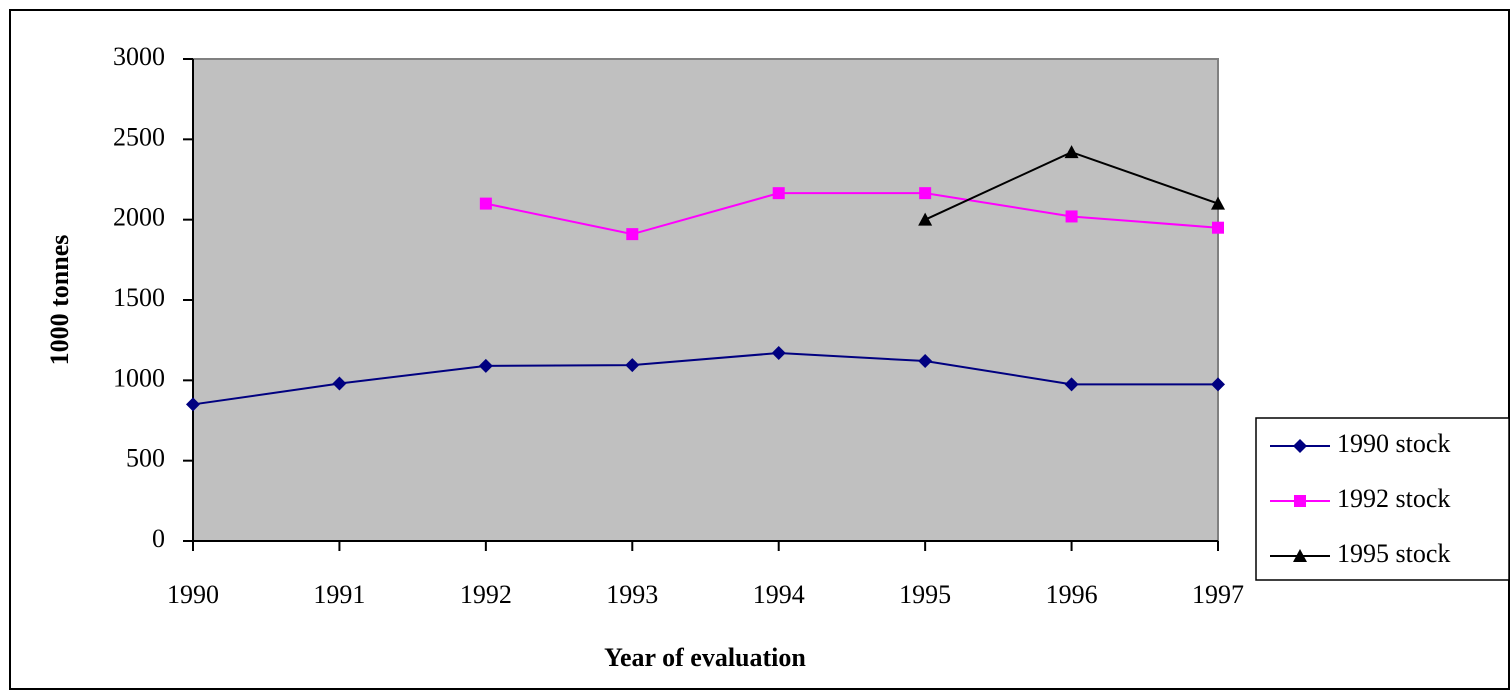  What do you see at coordinates (1393, 498) in the screenshot?
I see `legend-label: 1992 stock` at bounding box center [1393, 498].